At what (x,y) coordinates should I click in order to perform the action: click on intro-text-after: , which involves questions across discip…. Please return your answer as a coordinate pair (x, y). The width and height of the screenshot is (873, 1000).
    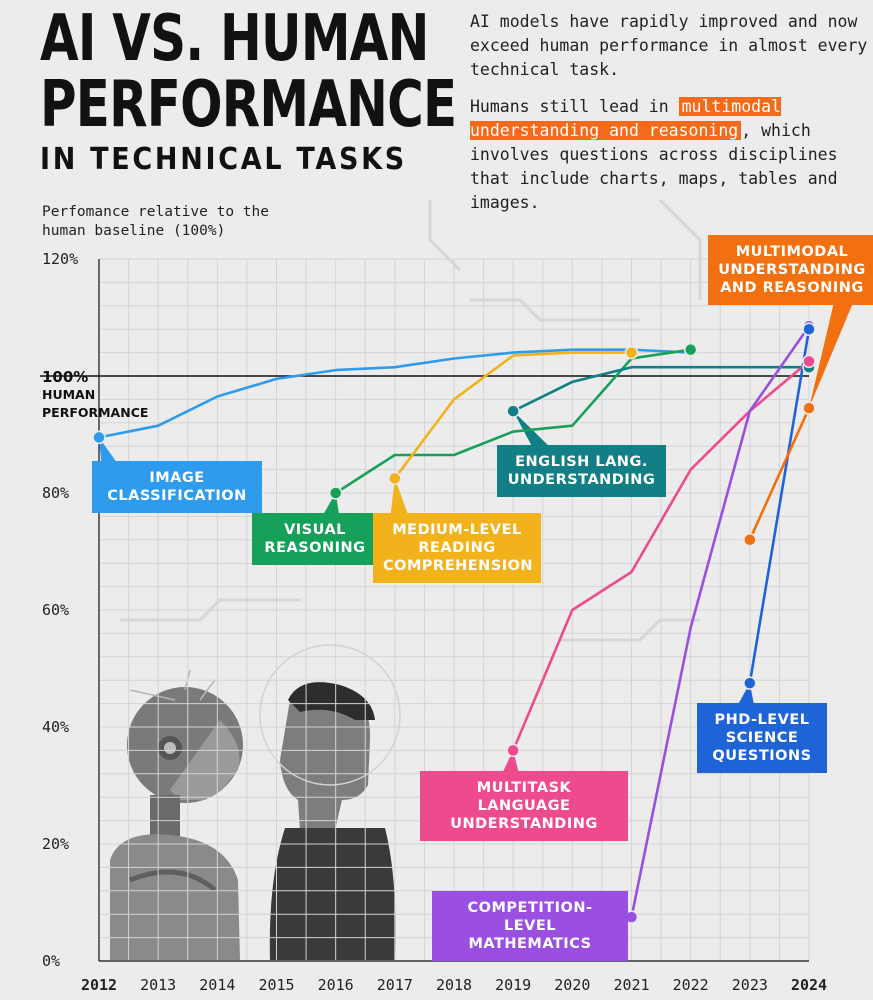
    Looking at the image, I should click on (654, 166).